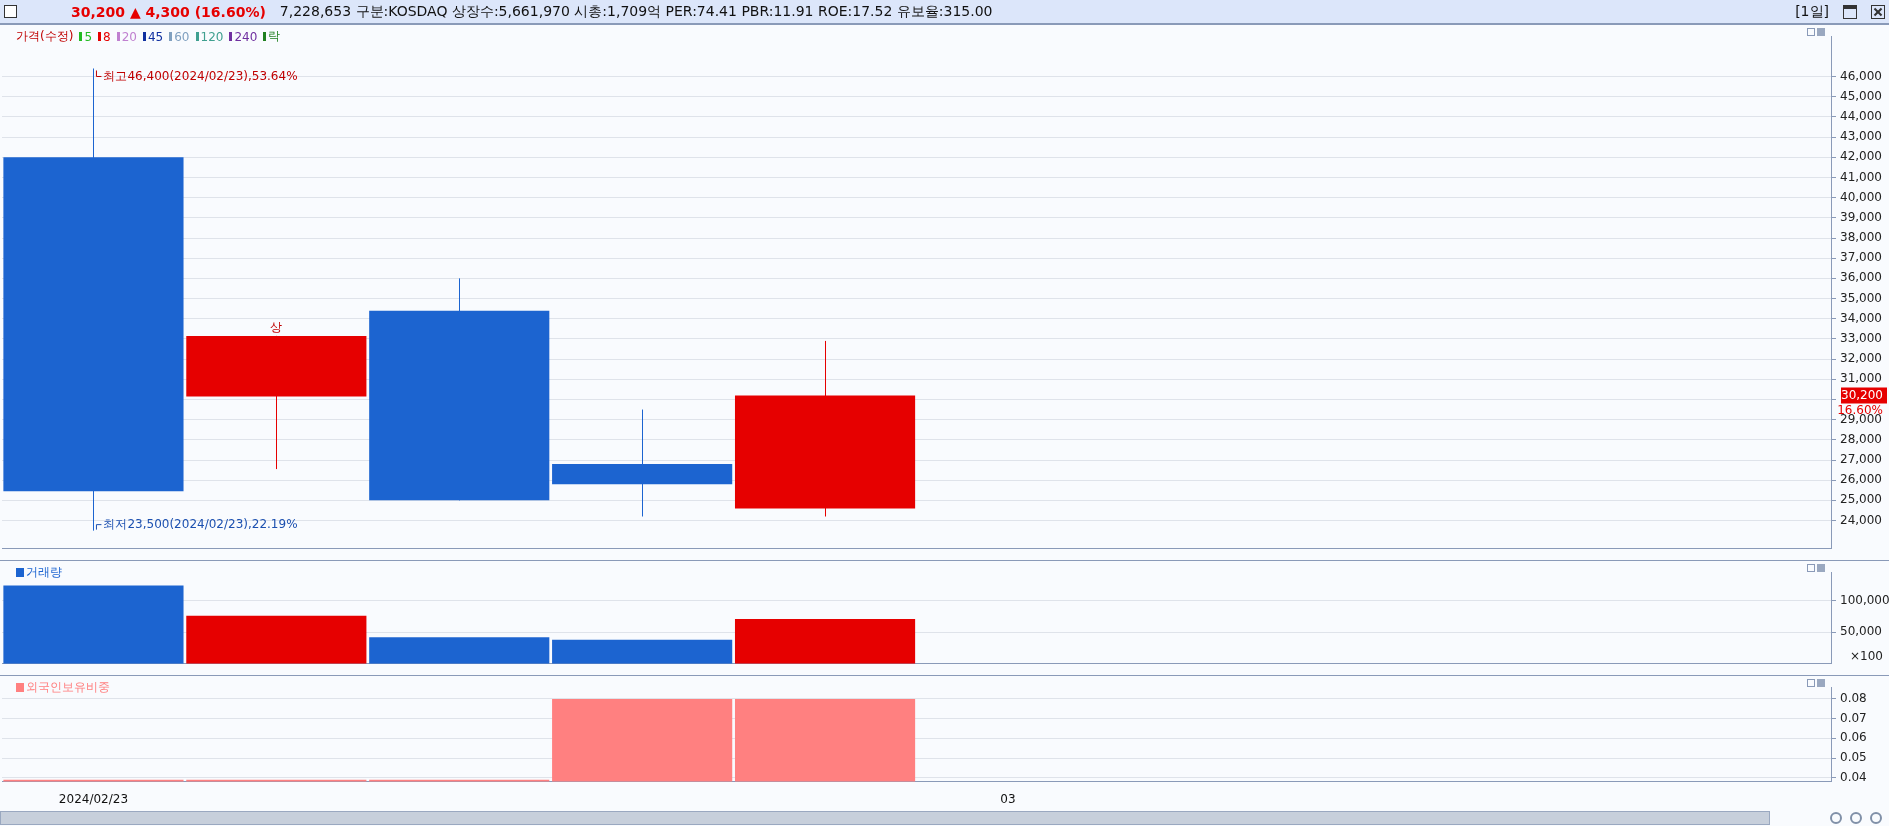 The image size is (1889, 826). I want to click on y-tick-label: 38,000, so click(1861, 237).